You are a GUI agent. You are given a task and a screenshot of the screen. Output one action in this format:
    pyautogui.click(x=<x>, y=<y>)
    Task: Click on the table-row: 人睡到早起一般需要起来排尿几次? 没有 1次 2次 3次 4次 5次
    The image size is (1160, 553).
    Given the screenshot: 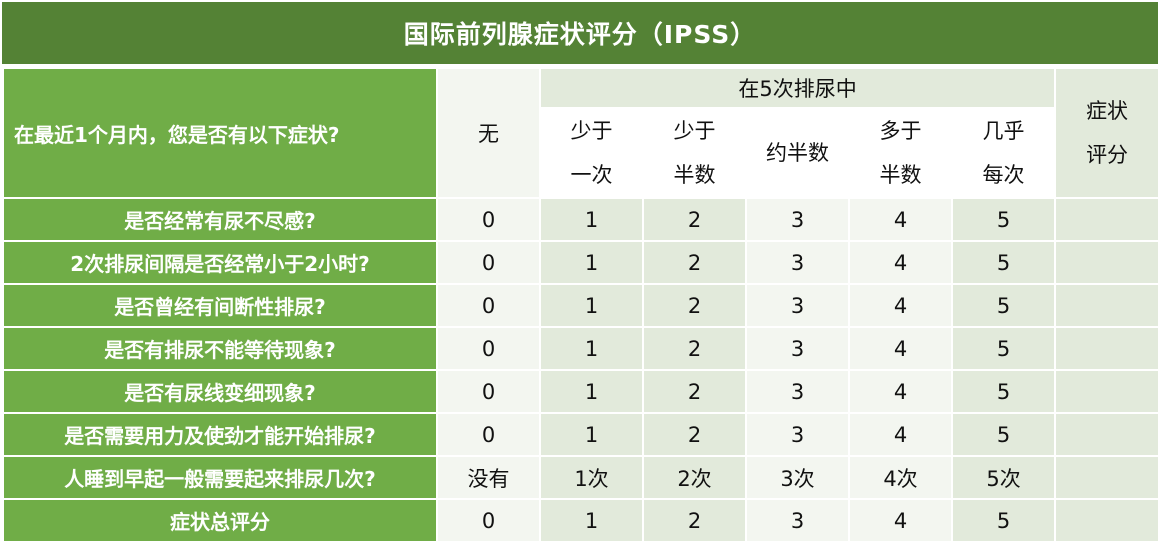 What is the action you would take?
    pyautogui.click(x=581, y=477)
    